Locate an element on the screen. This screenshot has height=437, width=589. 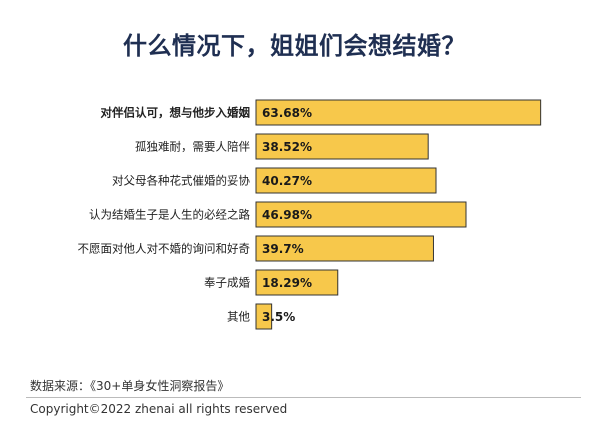
category-label: 奉子成婚 is located at coordinates (227, 283).